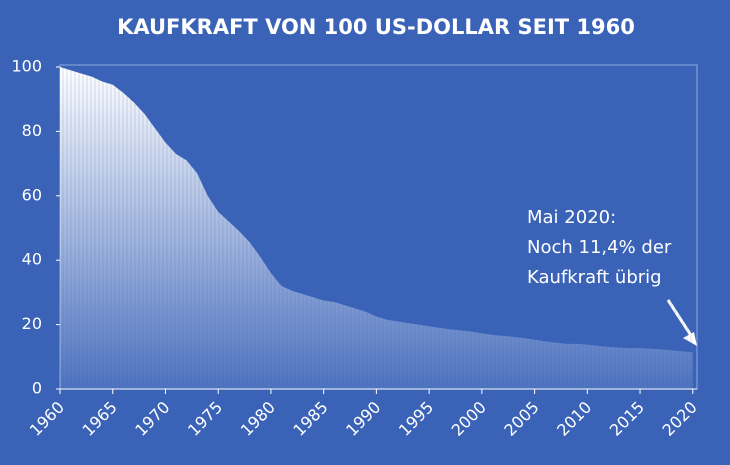 This screenshot has height=465, width=730. I want to click on x-tick-label: 2010, so click(574, 419).